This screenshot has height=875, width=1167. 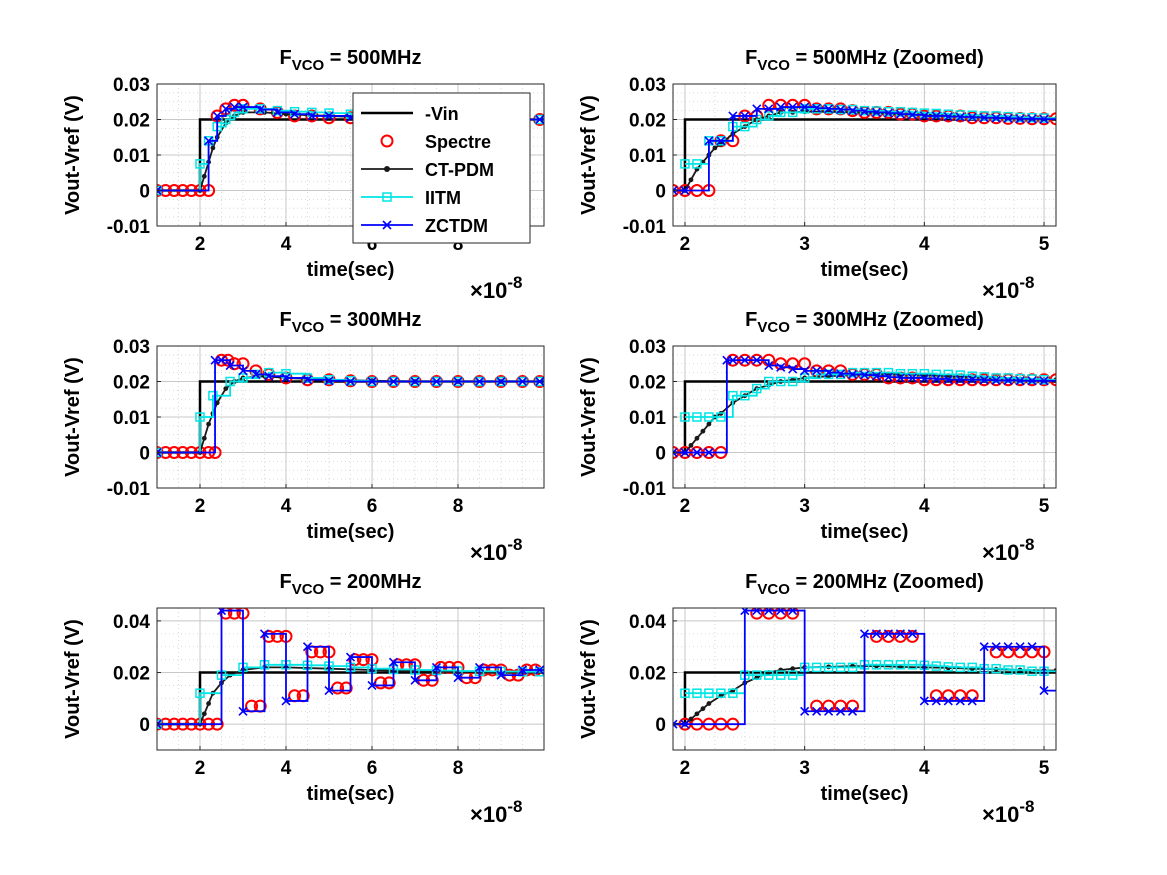 I want to click on panel-title: FVCO = 200MHz (Zoomed), so click(x=864, y=584).